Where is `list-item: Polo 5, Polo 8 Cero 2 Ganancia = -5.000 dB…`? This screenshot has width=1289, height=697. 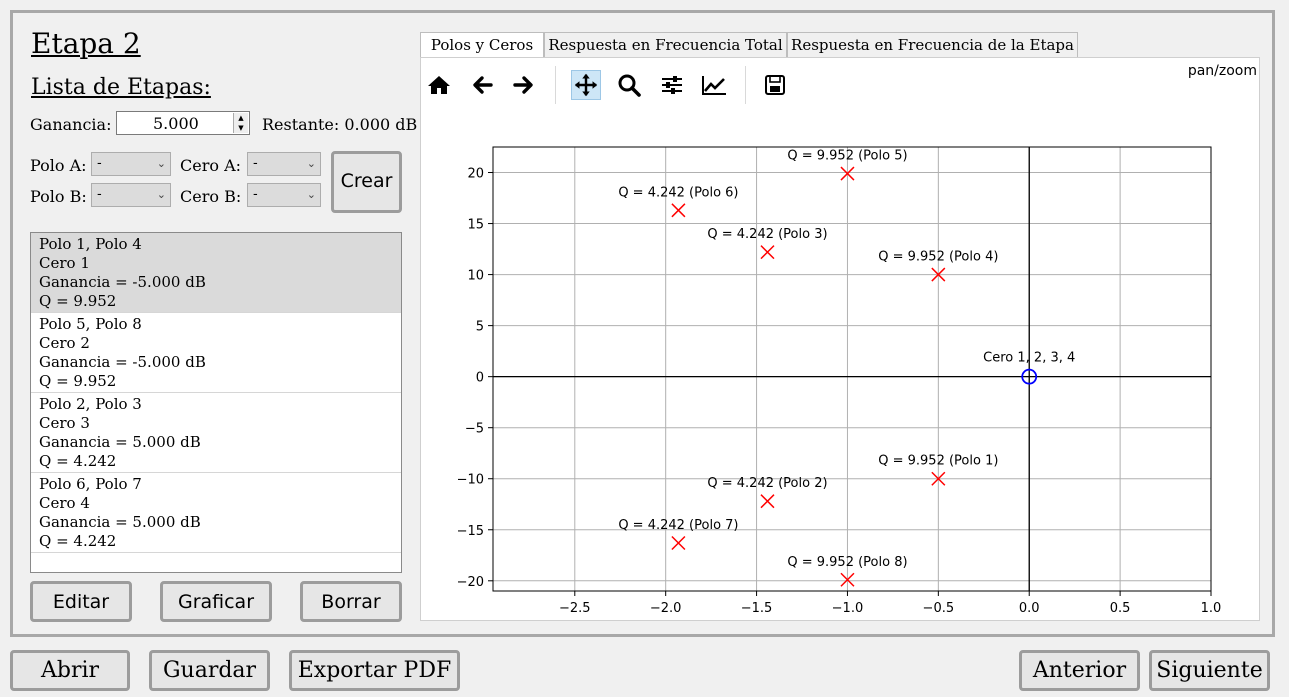
list-item: Polo 5, Polo 8 Cero 2 Ganancia = -5.000 dB… is located at coordinates (216, 353).